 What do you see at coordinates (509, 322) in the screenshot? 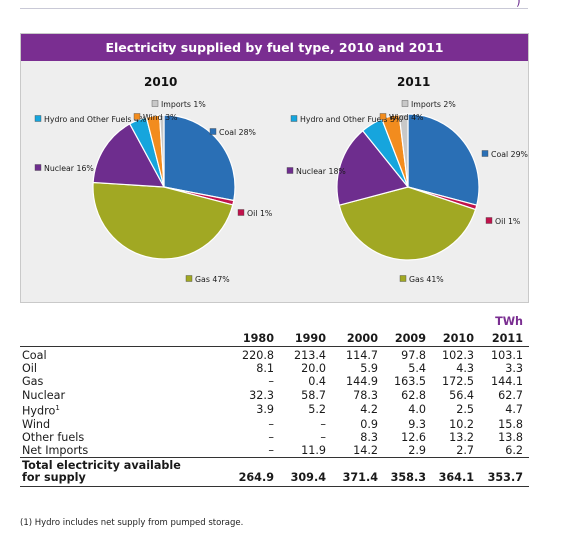
I see `unit-label: TWh` at bounding box center [509, 322].